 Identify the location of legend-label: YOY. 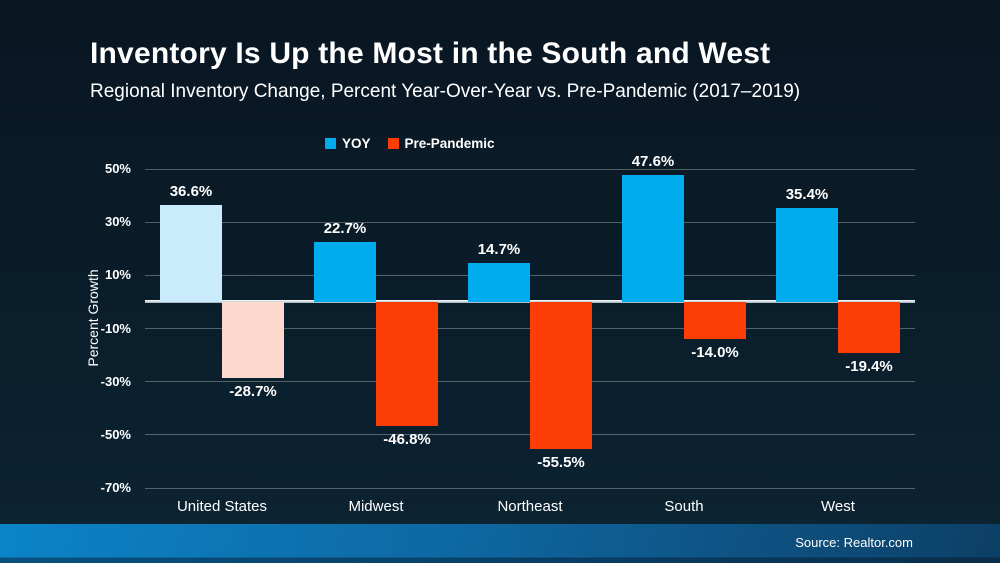
(356, 143).